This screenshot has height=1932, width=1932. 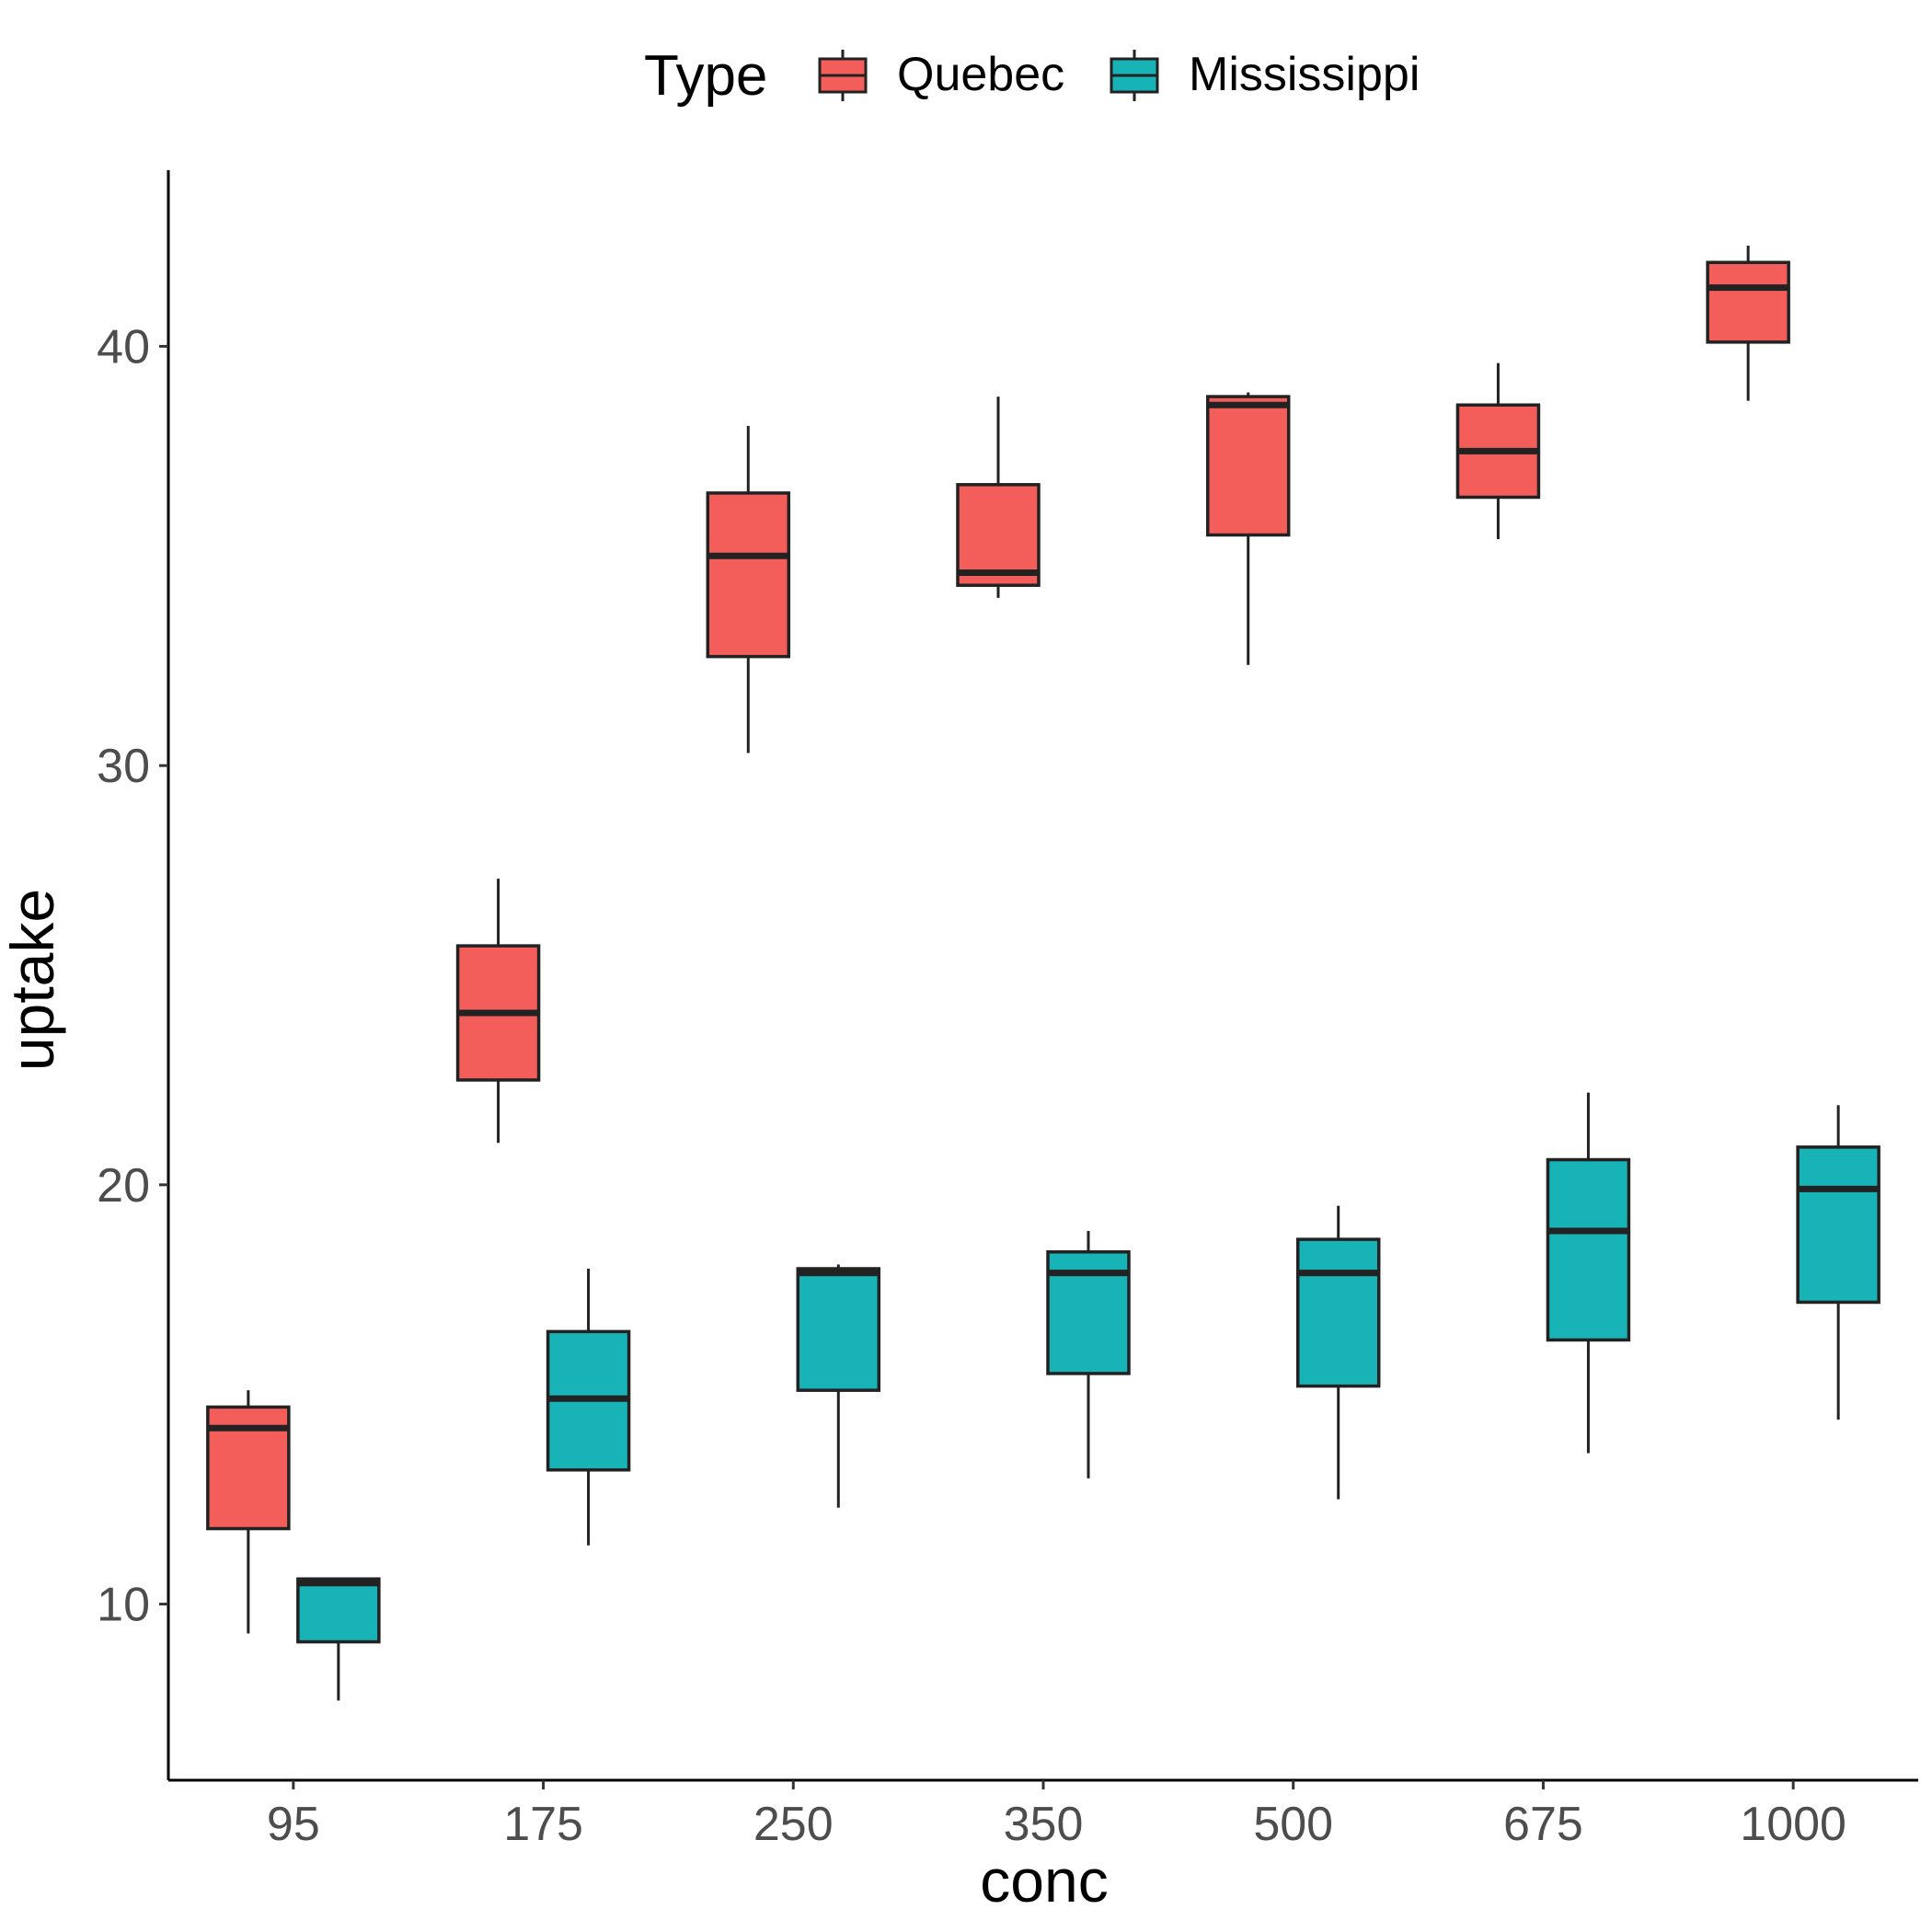 I want to click on legend: Type Quebec Mississippi, so click(x=1032, y=76).